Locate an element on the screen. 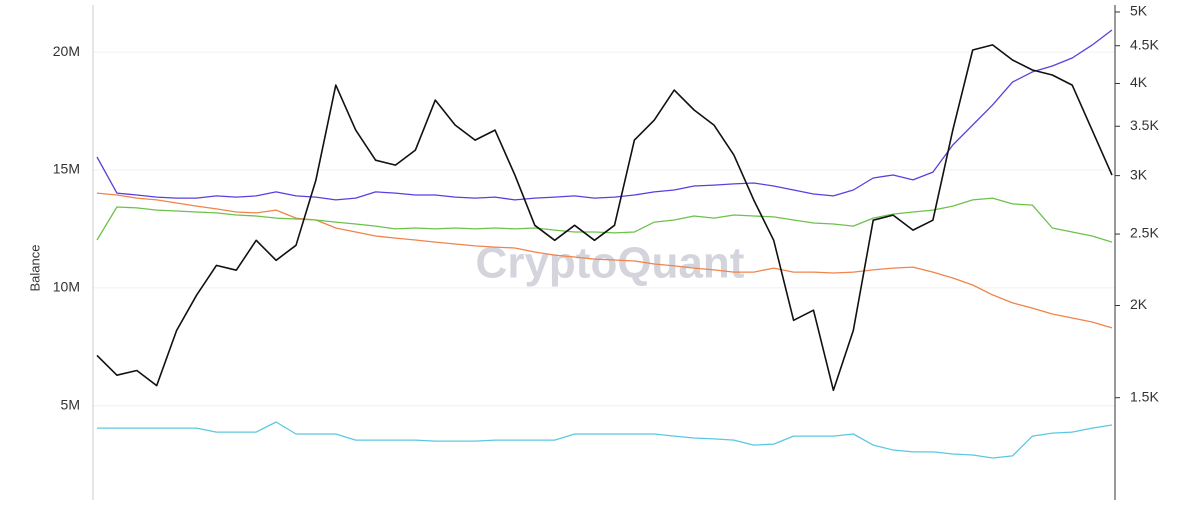  y2-tick-label: 2K is located at coordinates (1139, 304).